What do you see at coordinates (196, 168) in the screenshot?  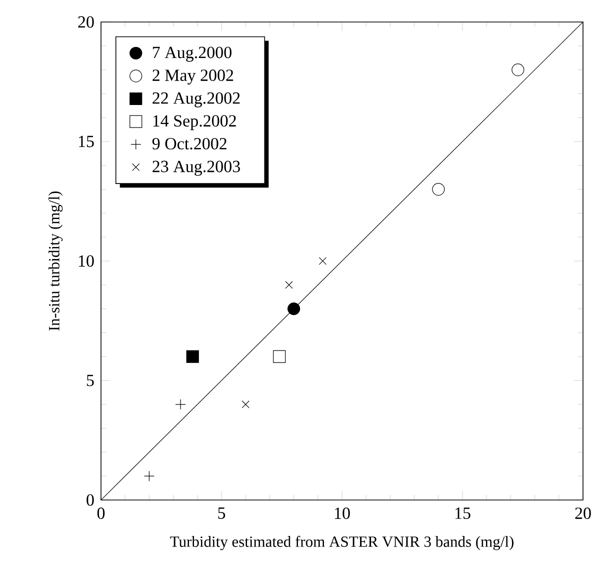 I see `legend-label: 23 Aug.2003` at bounding box center [196, 168].